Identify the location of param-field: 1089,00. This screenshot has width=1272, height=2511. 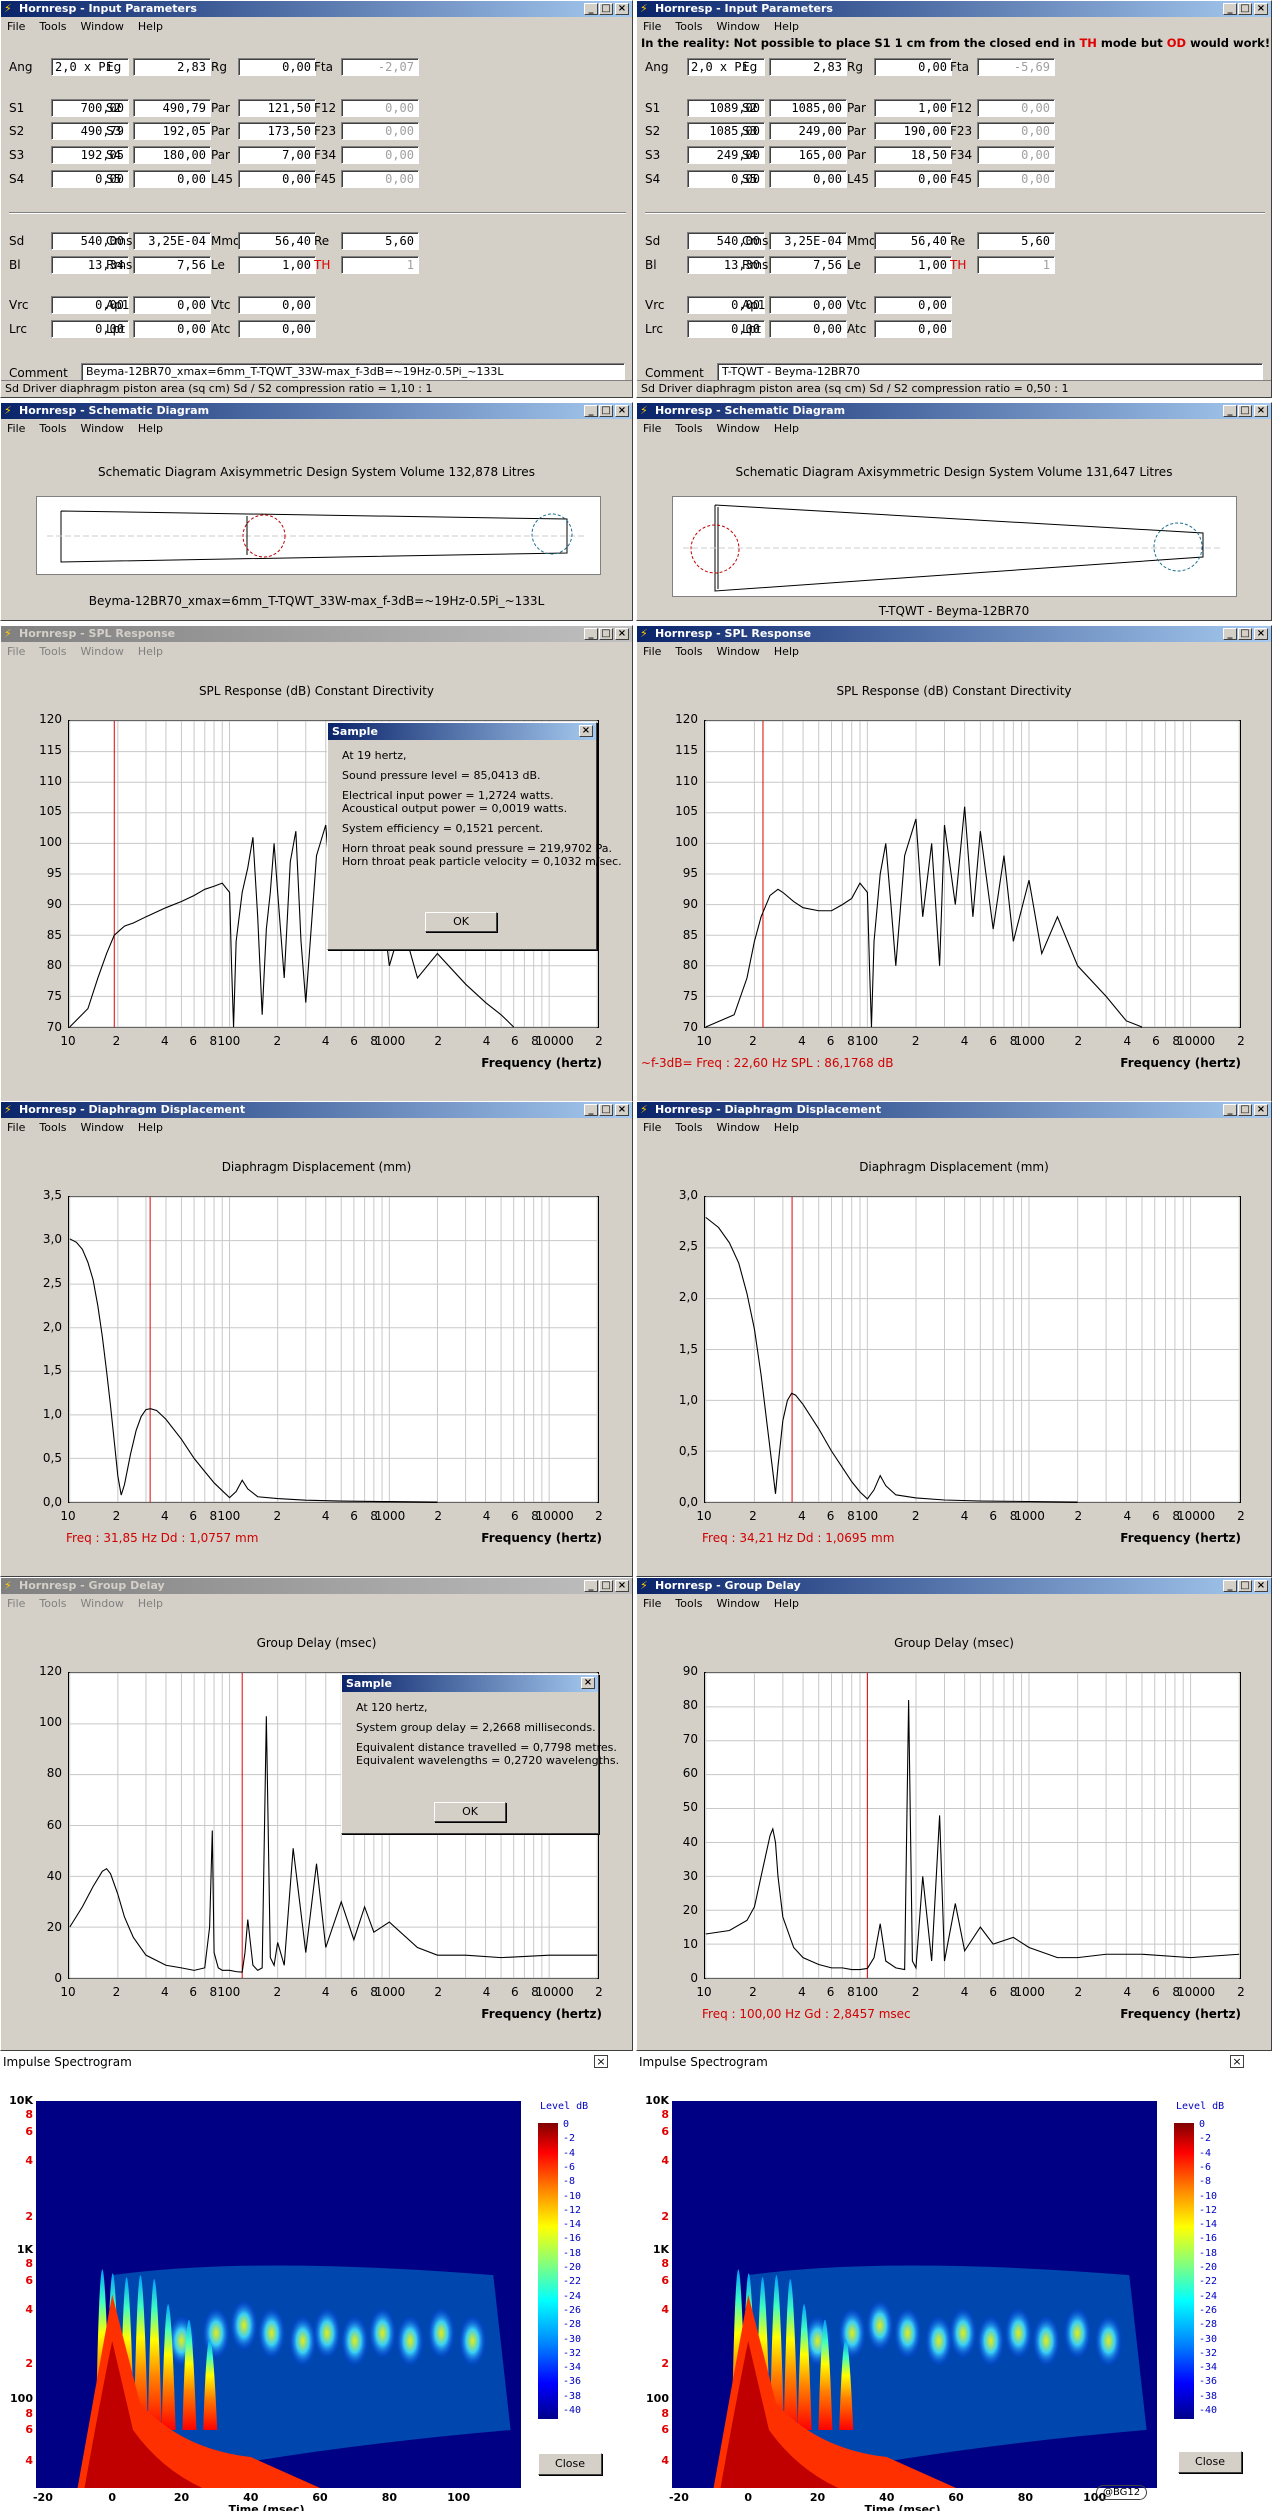
(726, 108).